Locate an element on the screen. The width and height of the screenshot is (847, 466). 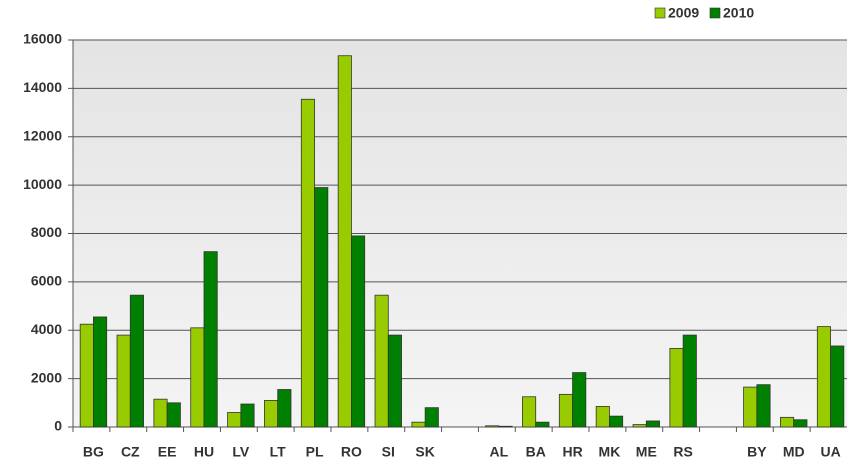
legend-label: 2010 is located at coordinates (738, 13).